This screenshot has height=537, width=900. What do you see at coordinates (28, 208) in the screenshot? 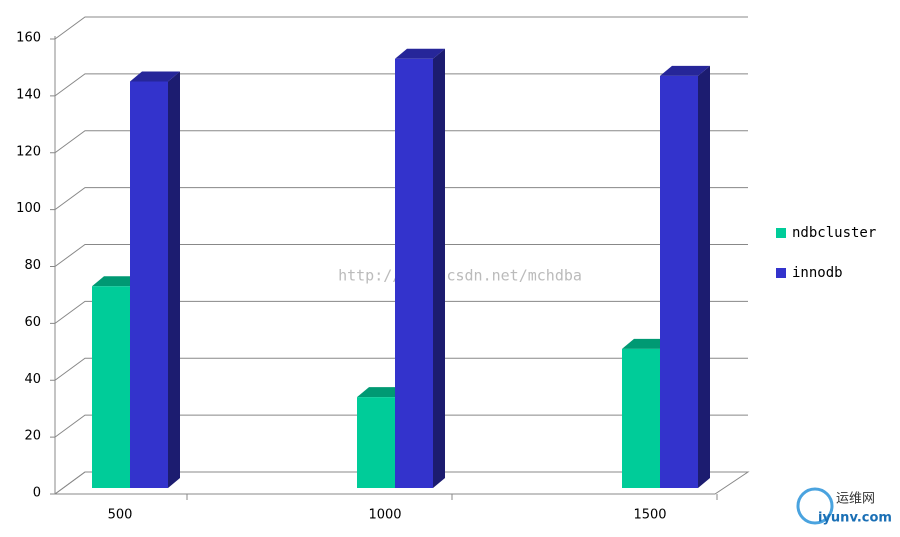
I see `y-tick-label: 100` at bounding box center [28, 208].